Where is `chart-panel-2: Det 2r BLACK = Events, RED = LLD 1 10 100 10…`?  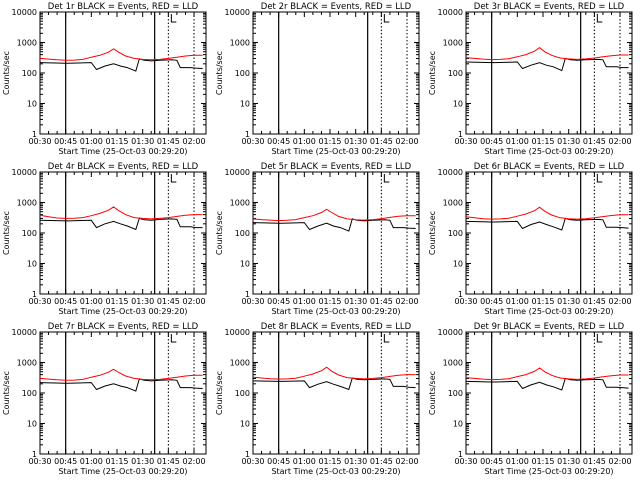 chart-panel-2: Det 2r BLACK = Events, RED = LLD 1 10 100 10… is located at coordinates (317, 79).